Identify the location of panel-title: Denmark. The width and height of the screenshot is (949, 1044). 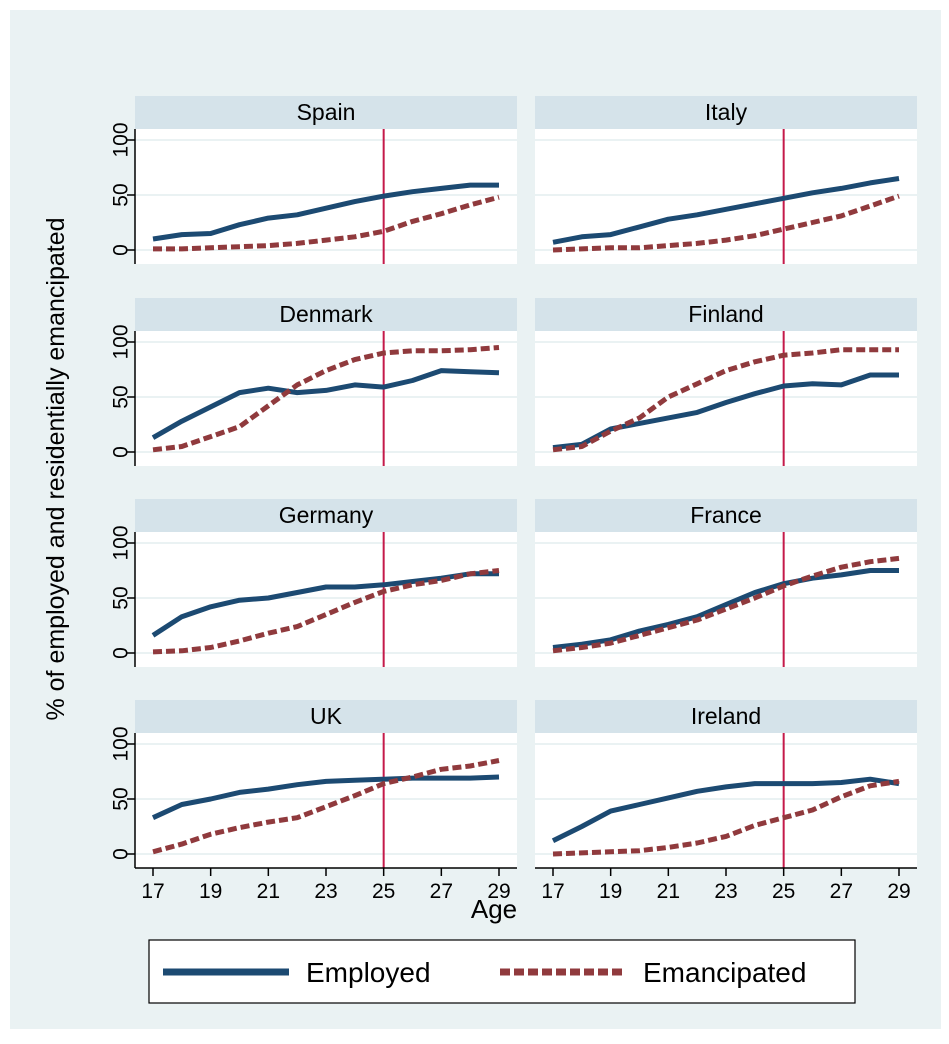
(326, 314).